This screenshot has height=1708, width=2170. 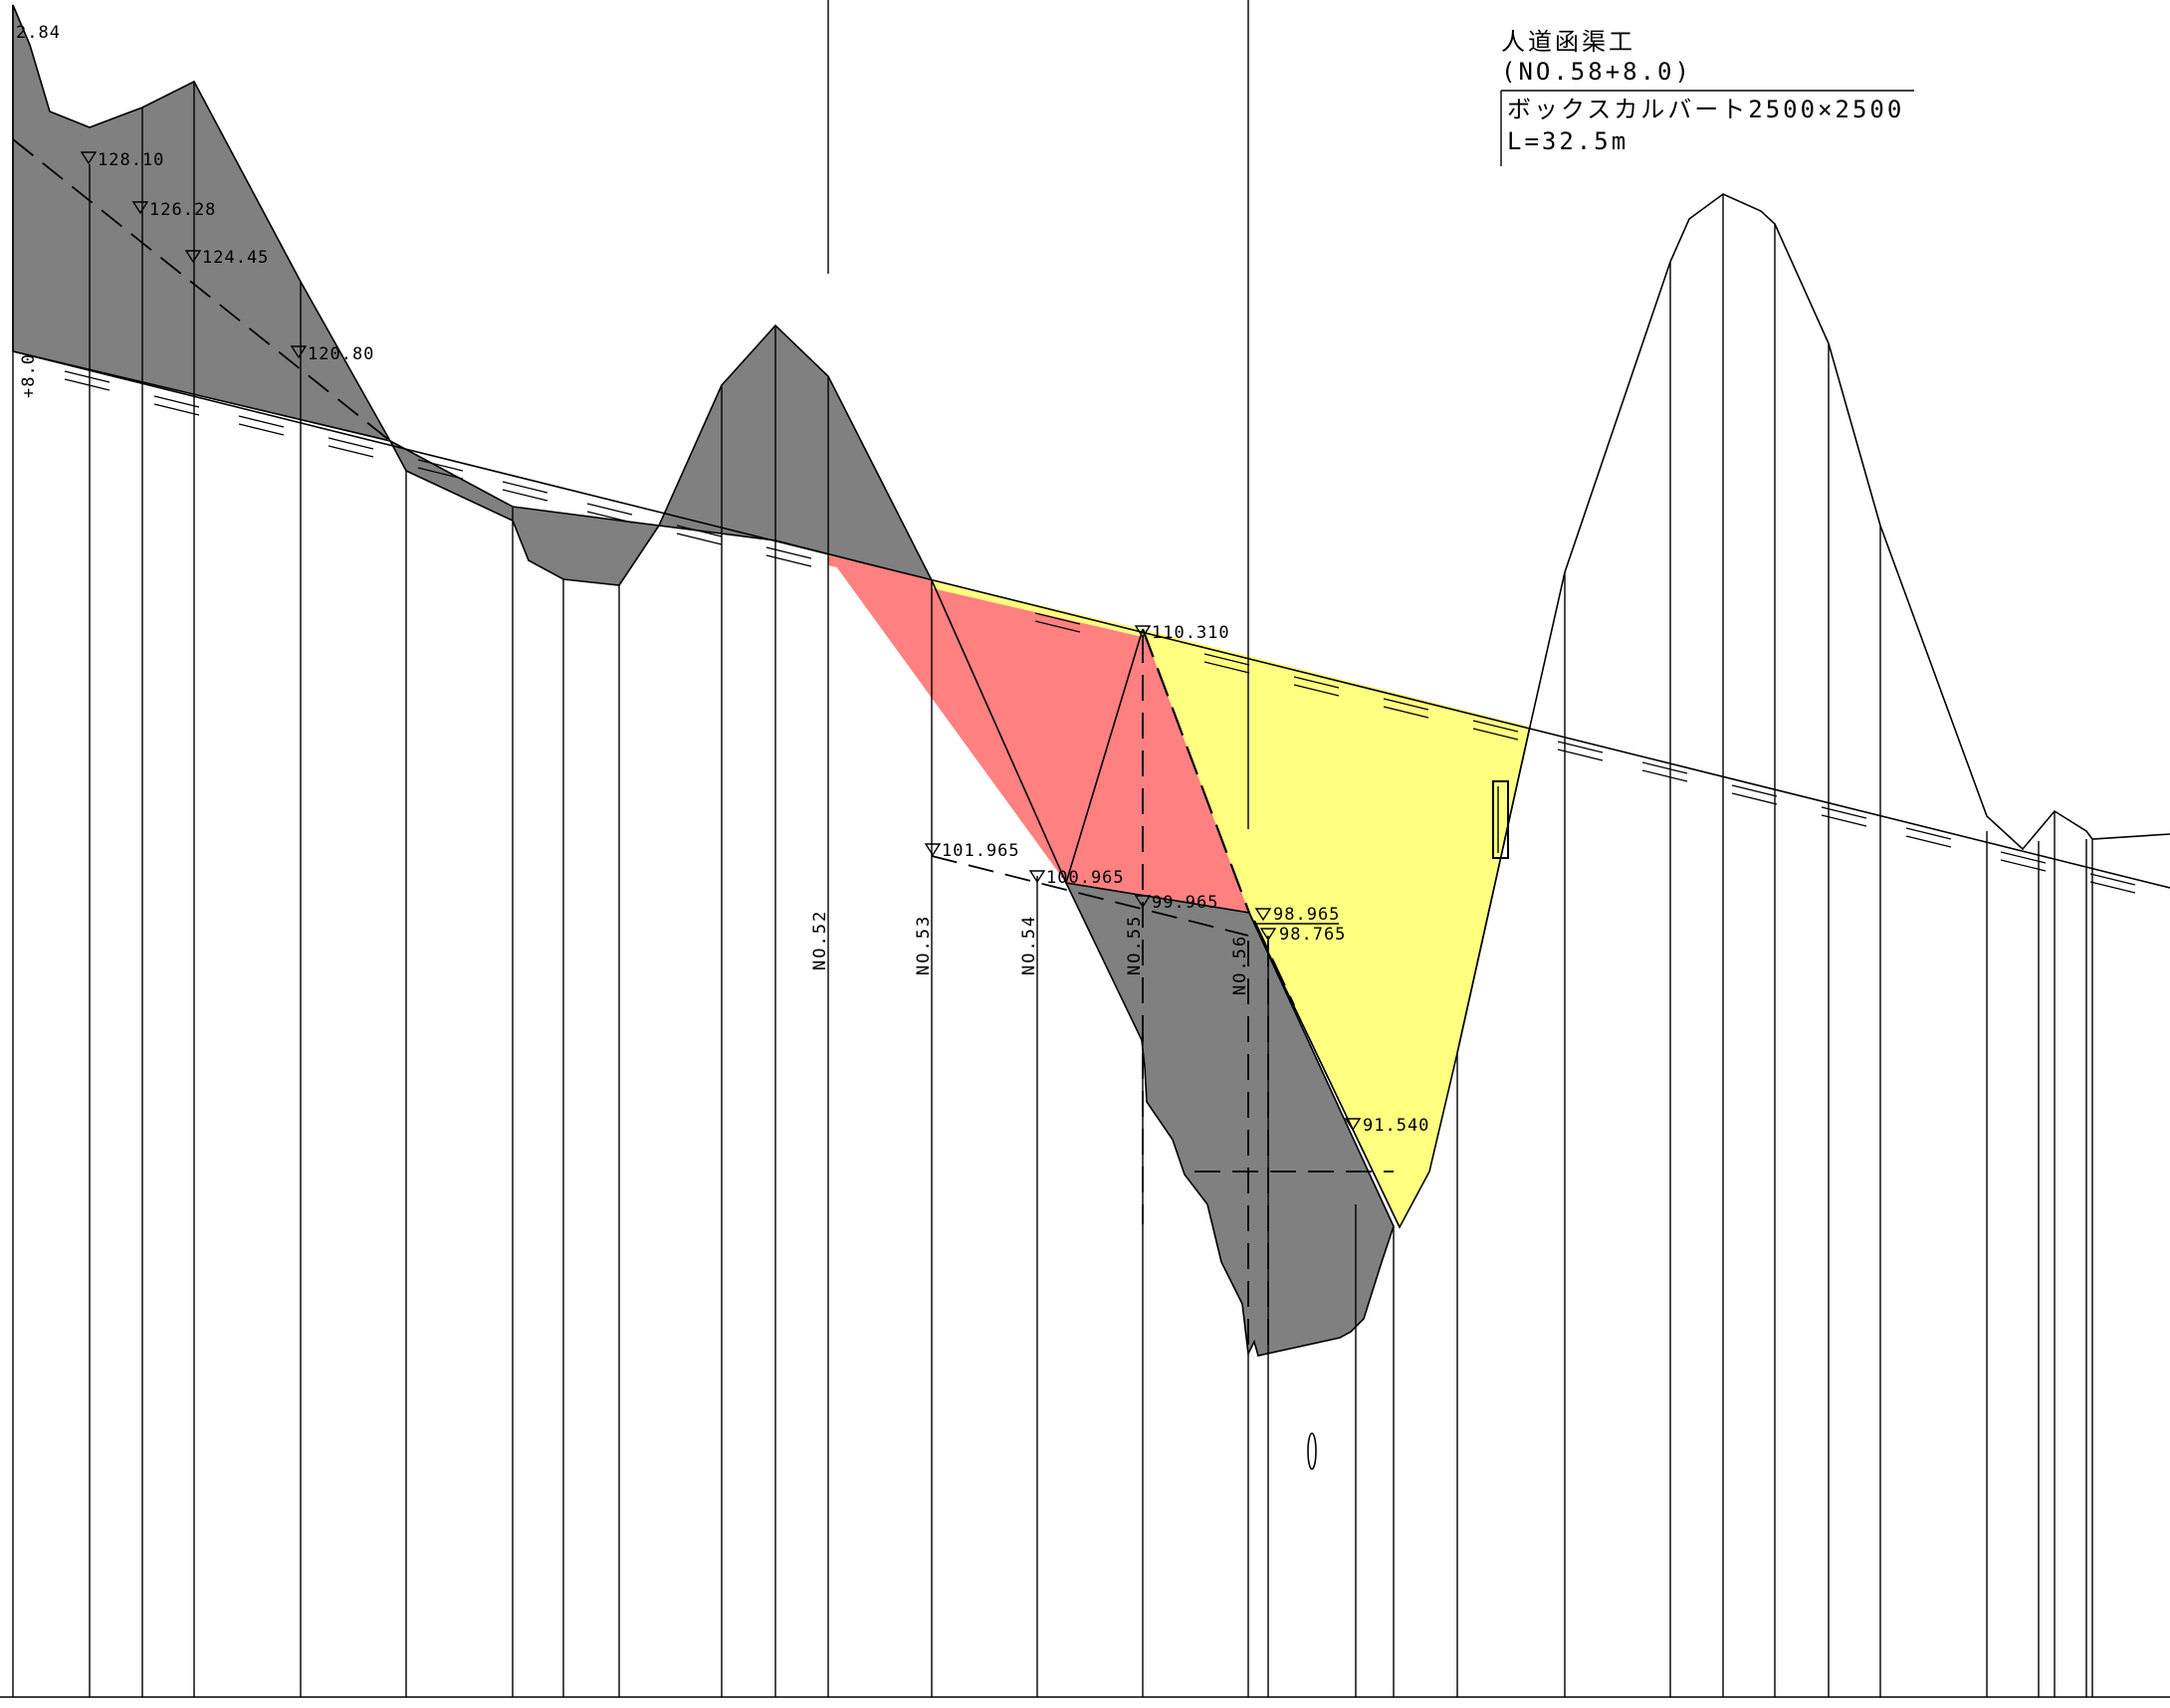 What do you see at coordinates (1196, 771) in the screenshot?
I see `cut-slope-dashed` at bounding box center [1196, 771].